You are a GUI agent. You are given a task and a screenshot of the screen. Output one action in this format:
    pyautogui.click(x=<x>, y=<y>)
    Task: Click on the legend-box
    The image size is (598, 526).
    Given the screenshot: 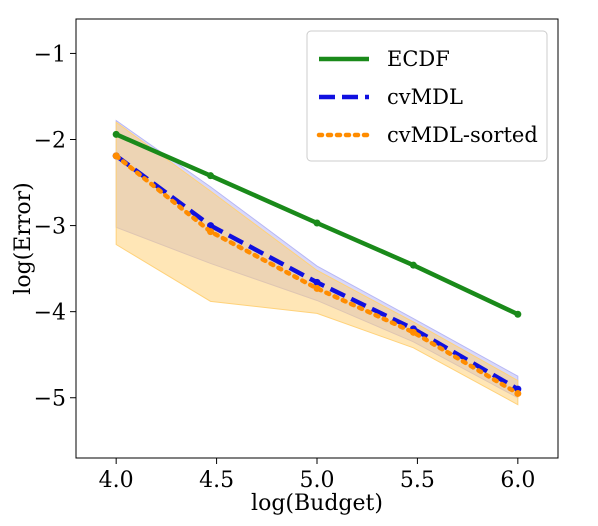 What is the action you would take?
    pyautogui.click(x=427, y=96)
    